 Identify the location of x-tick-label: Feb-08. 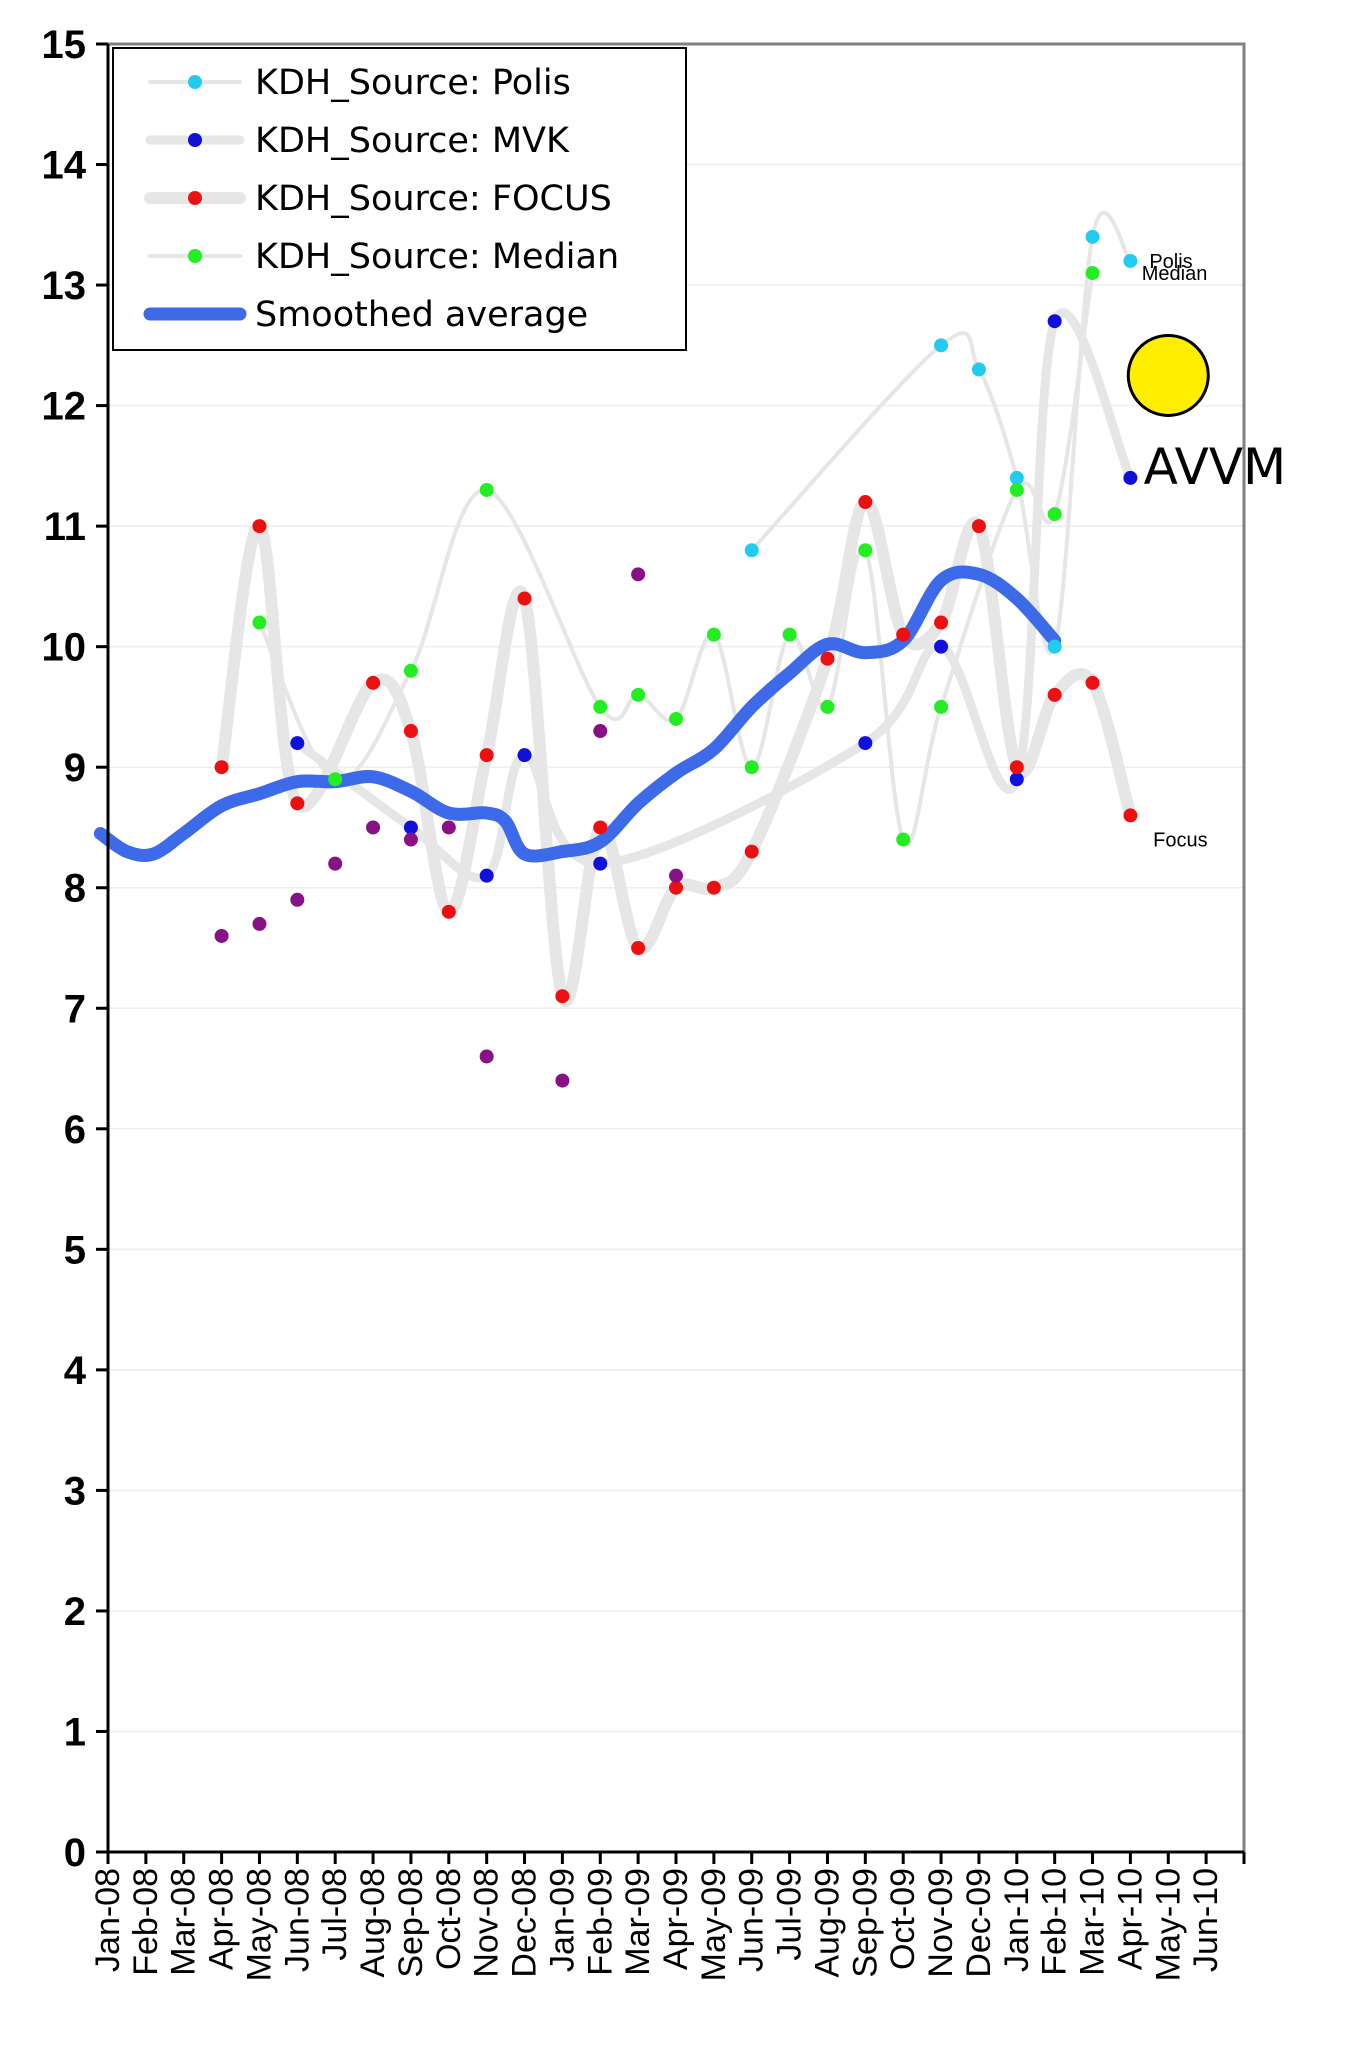
(146, 1922).